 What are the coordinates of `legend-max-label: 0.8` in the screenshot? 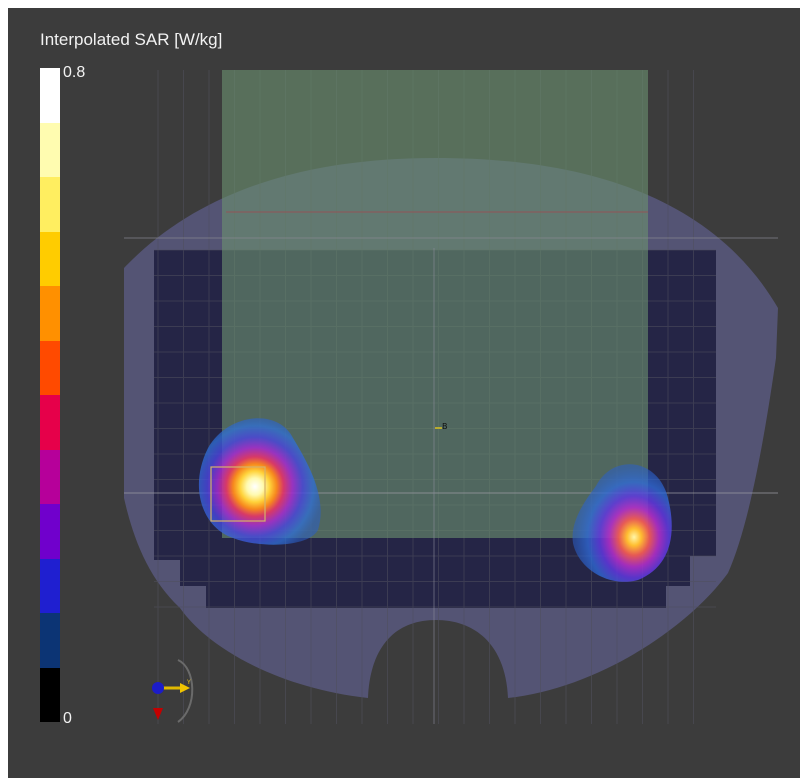 It's located at (74, 72).